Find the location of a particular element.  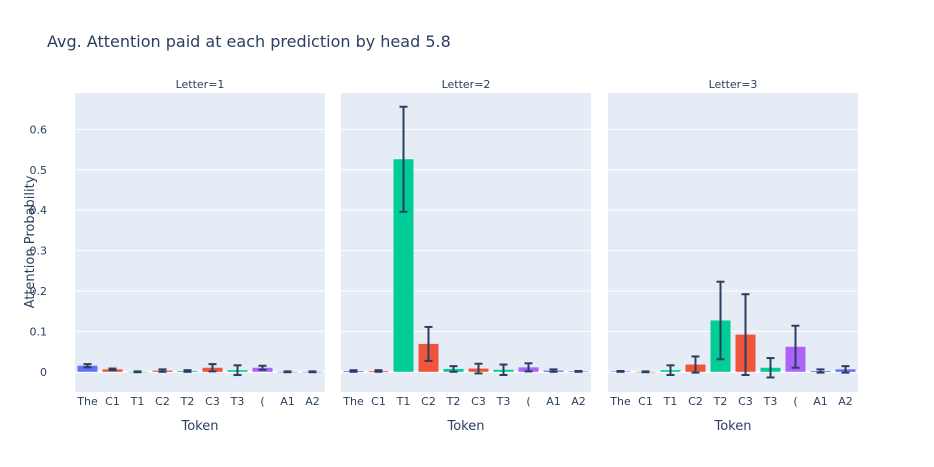

bar-The is located at coordinates (87, 368).